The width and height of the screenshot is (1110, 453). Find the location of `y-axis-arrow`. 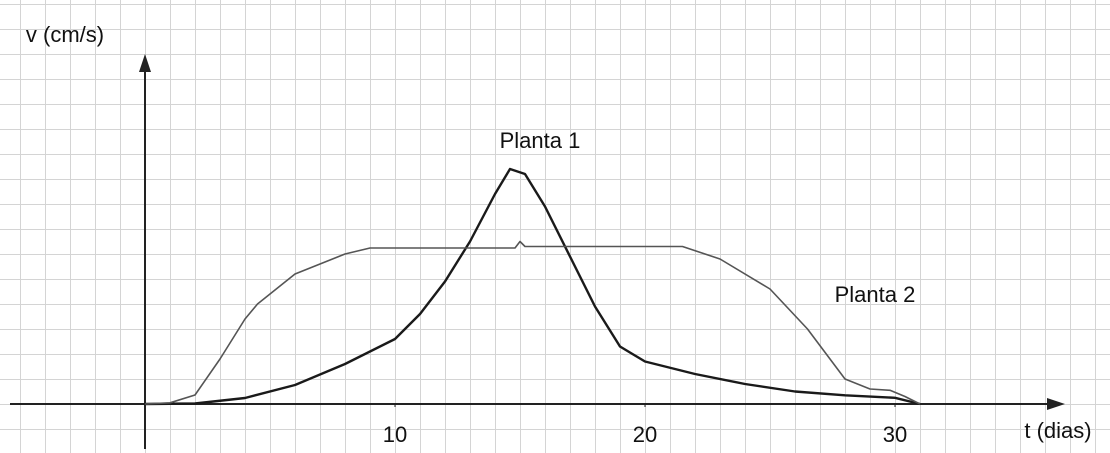

y-axis-arrow is located at coordinates (145, 63).